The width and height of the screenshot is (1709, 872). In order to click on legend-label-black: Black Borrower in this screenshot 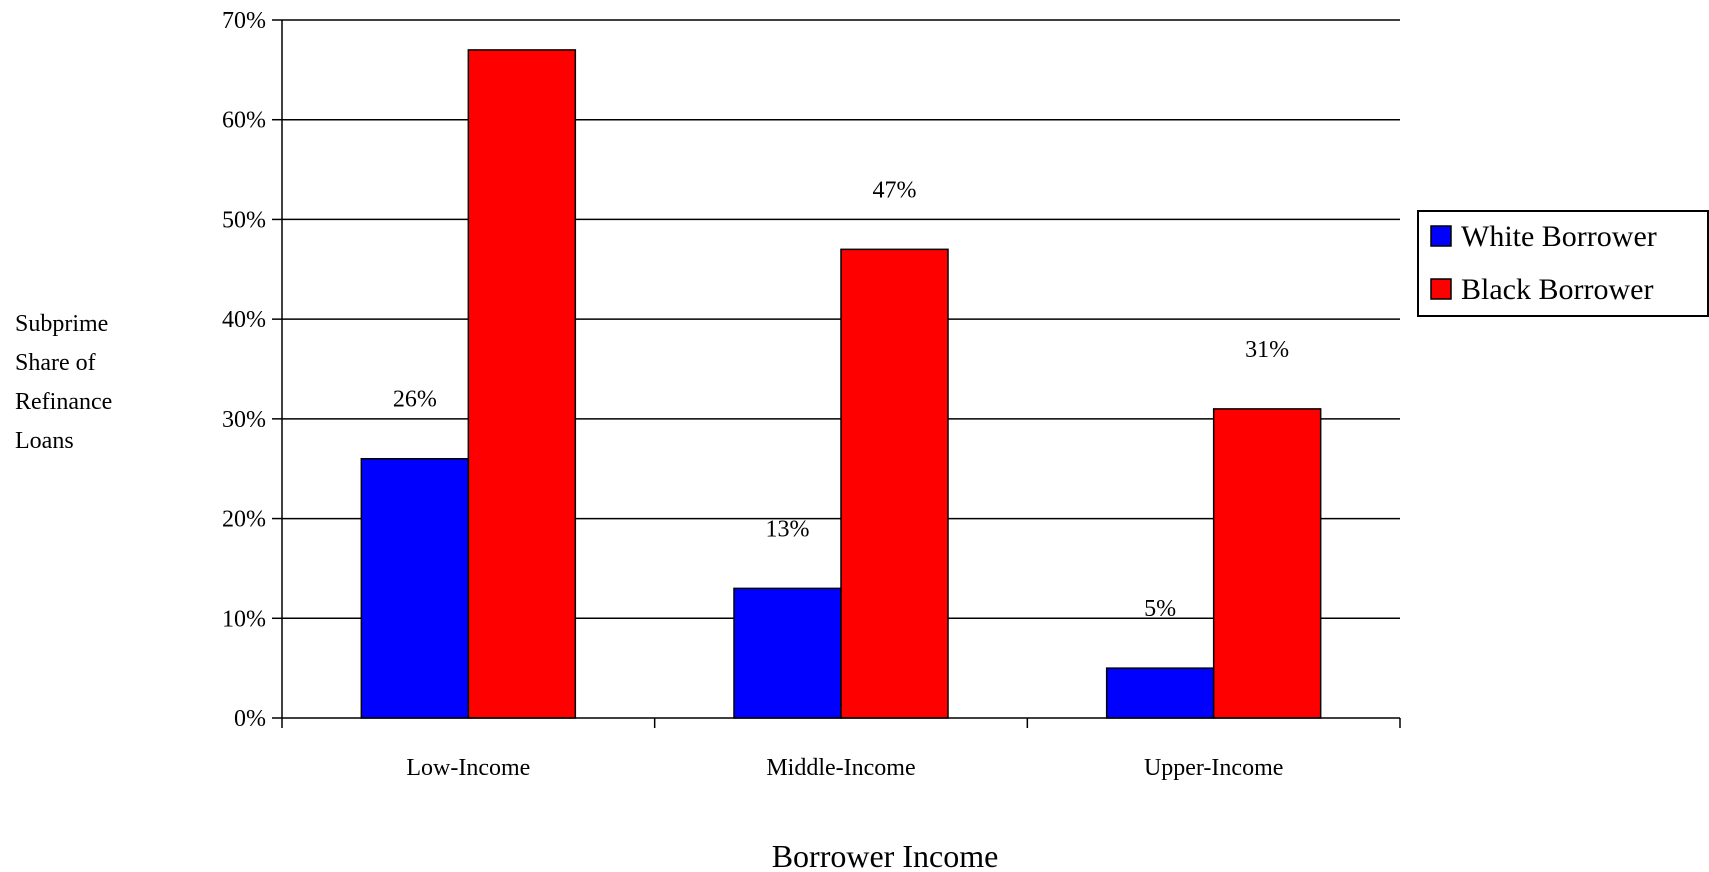, I will do `click(1557, 289)`.